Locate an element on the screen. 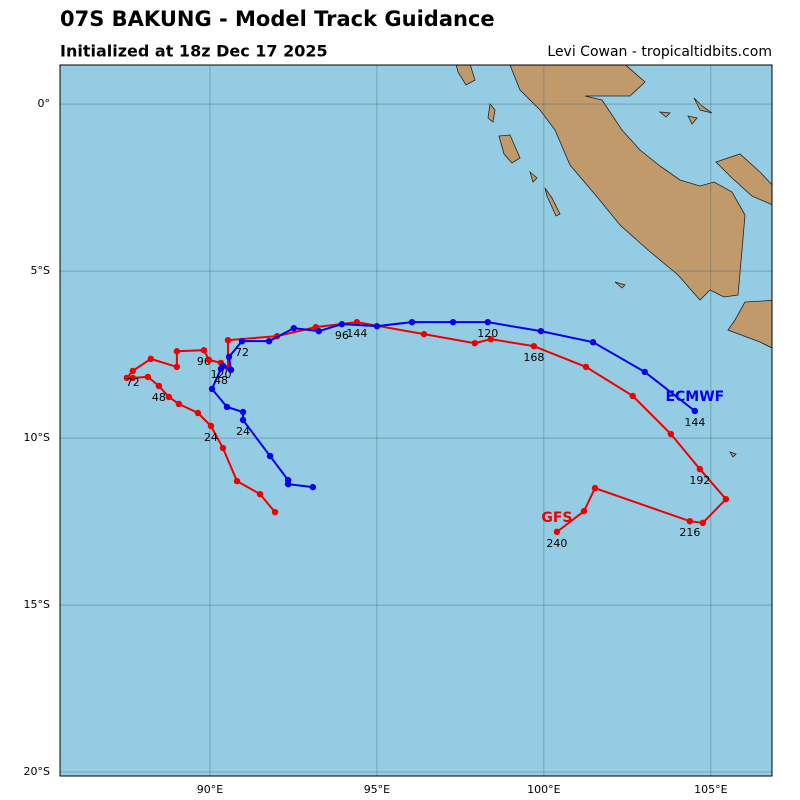  x-tick-label: 105°E is located at coordinates (710, 789).